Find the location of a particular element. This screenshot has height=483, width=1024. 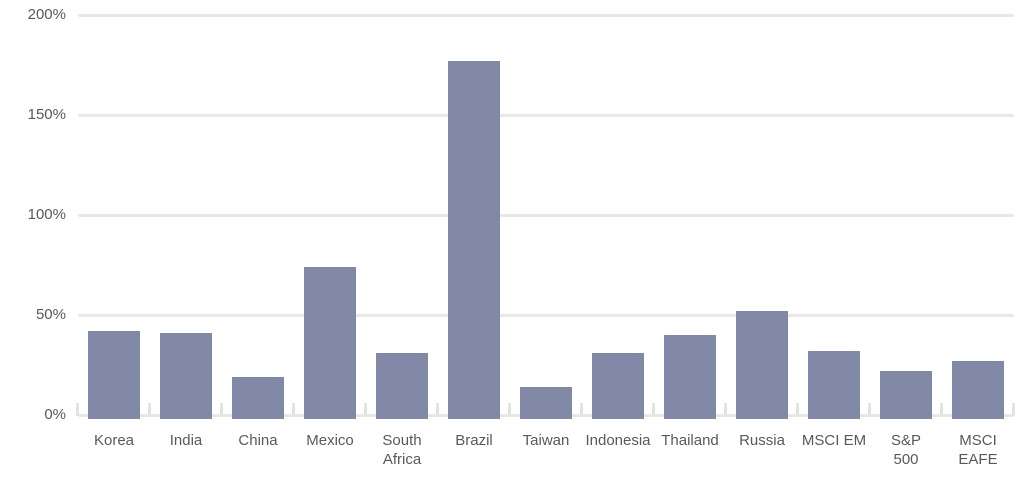

y-axis-label-150pct: 150% is located at coordinates (46, 114).